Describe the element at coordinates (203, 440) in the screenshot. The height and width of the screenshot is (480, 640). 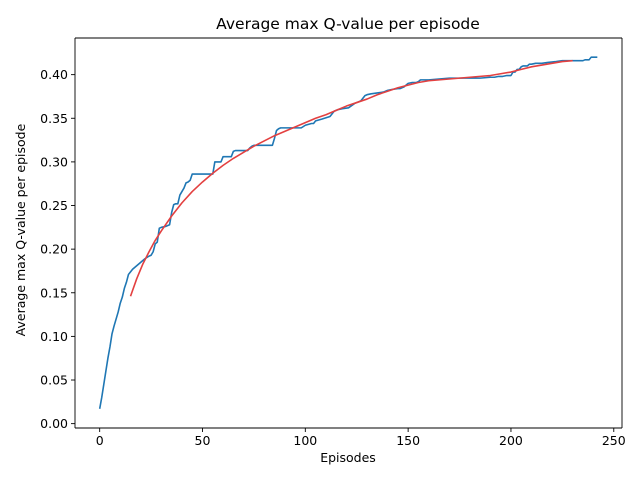
I see `x-tick-label: 50` at that location.